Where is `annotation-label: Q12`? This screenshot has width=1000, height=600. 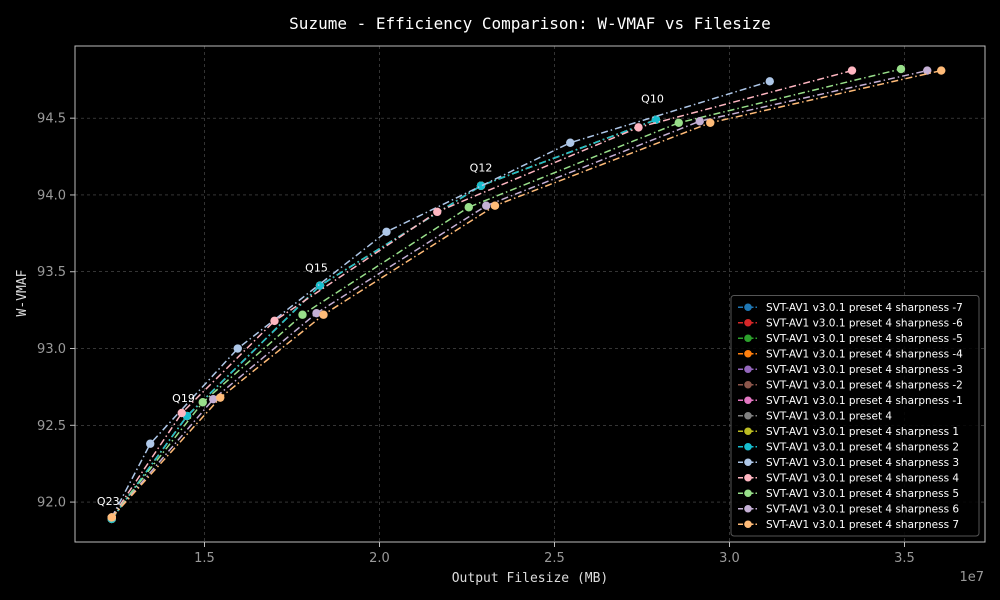 annotation-label: Q12 is located at coordinates (481, 168).